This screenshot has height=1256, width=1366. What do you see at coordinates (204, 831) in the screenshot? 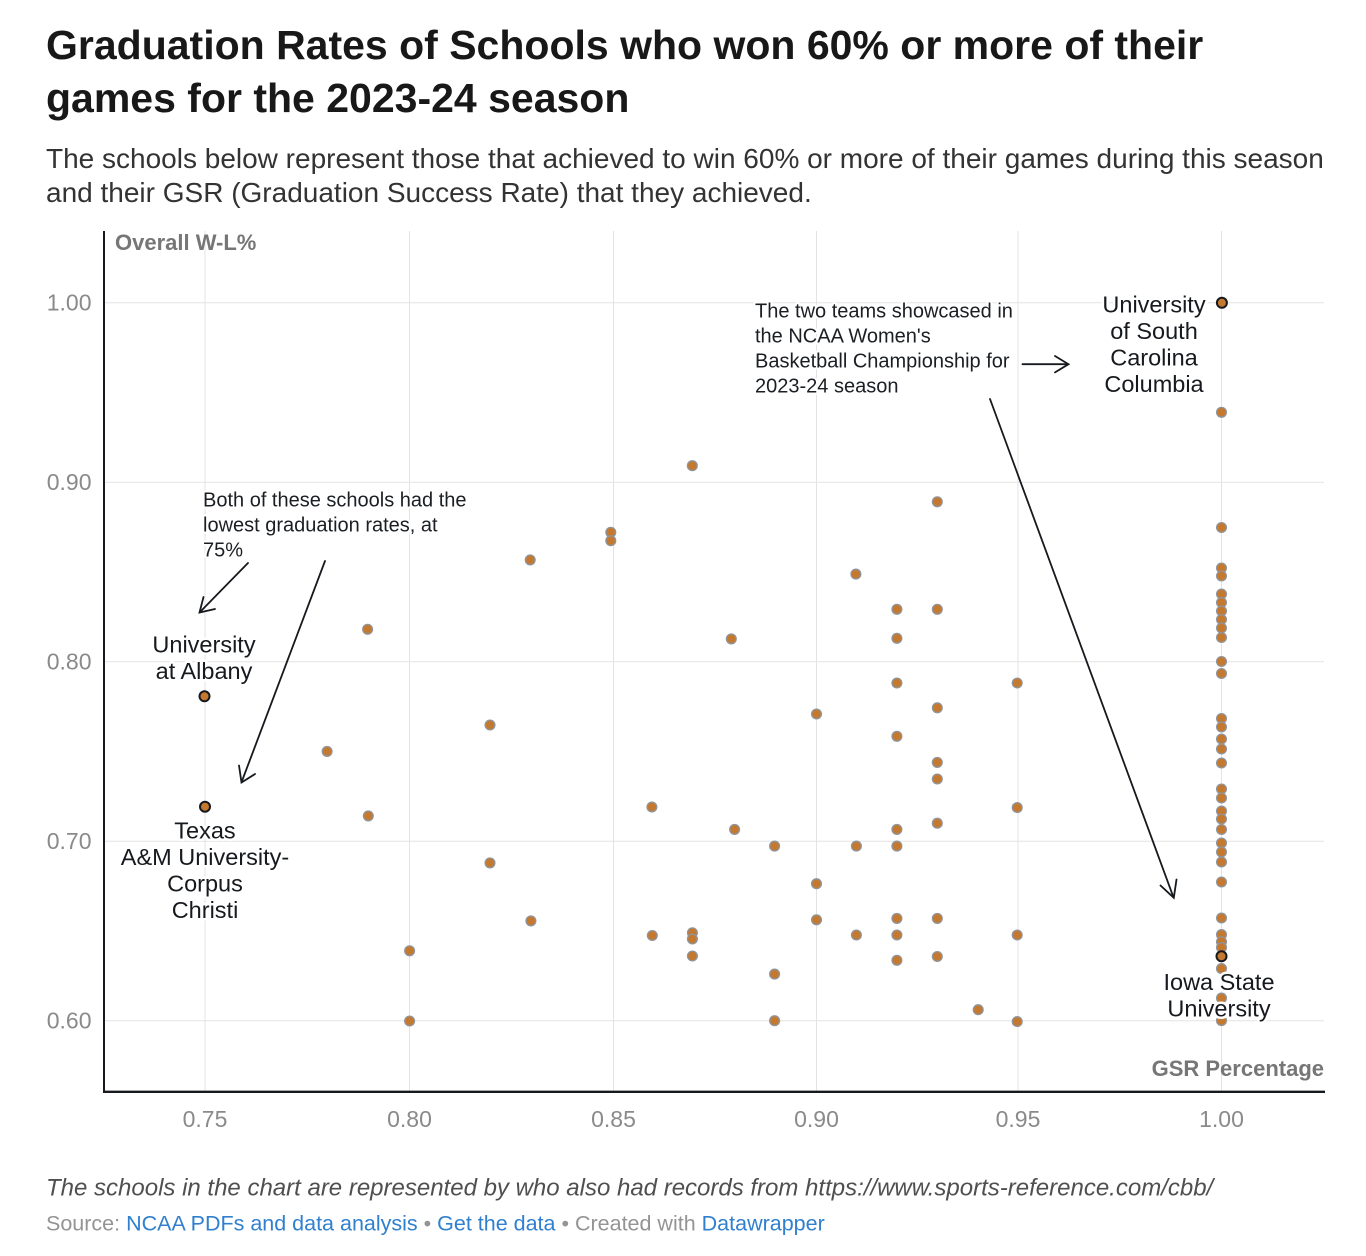
I see `svg-text: Texas` at bounding box center [204, 831].